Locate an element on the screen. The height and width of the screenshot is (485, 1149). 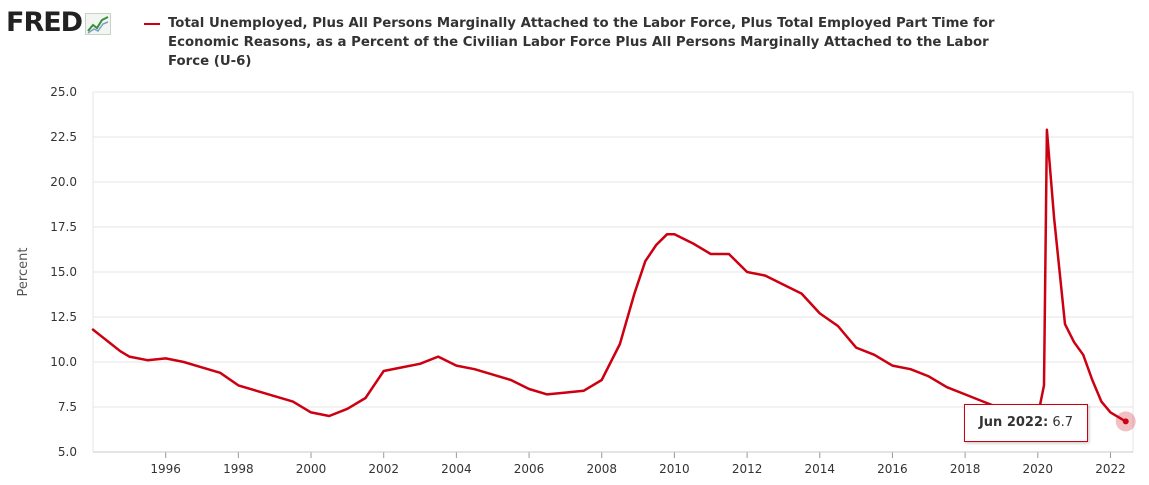
x-tick-label: 2016 is located at coordinates (892, 469).